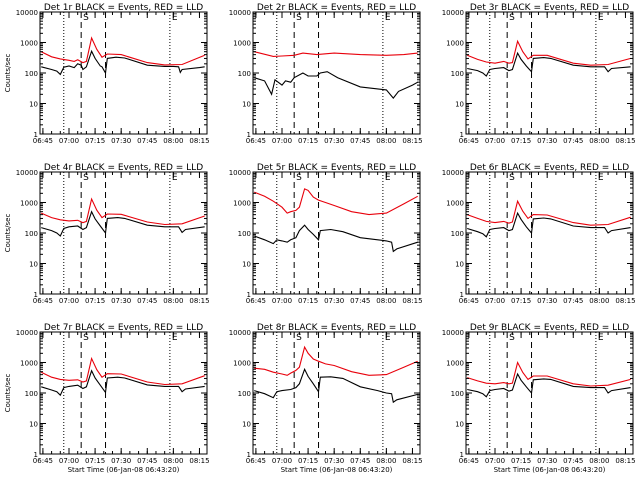 This screenshot has width=640, height=480. Describe the element at coordinates (123, 328) in the screenshot. I see `chart-title: Det 7r BLACK = Events, RED = LLD` at that location.